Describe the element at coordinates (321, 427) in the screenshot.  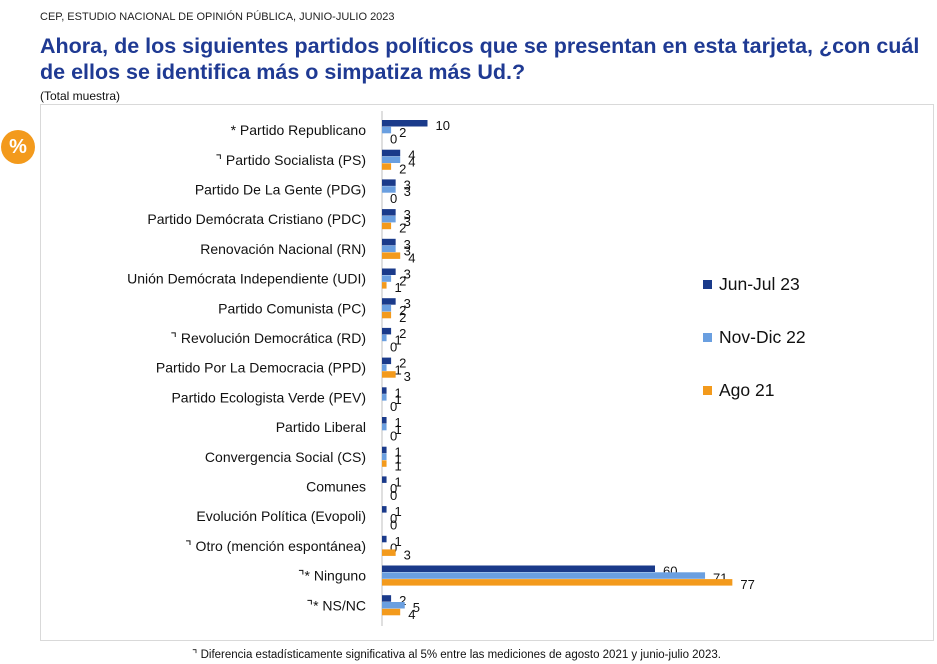
I see `category-label: Partido Liberal` at that location.